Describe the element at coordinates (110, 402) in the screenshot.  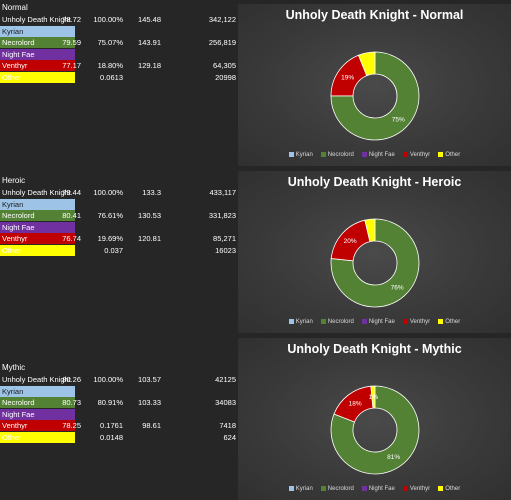
I see `cell-value: 80.91%` at that location.